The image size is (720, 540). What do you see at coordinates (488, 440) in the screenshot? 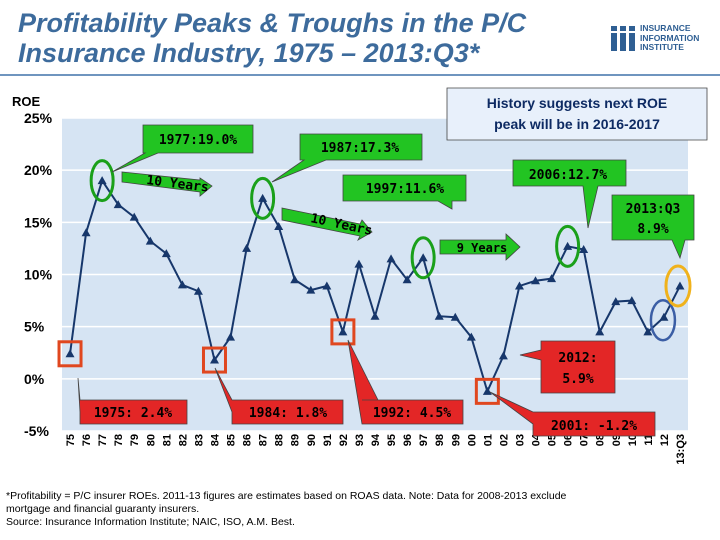
I see `x-tick-label: 01` at bounding box center [488, 440].